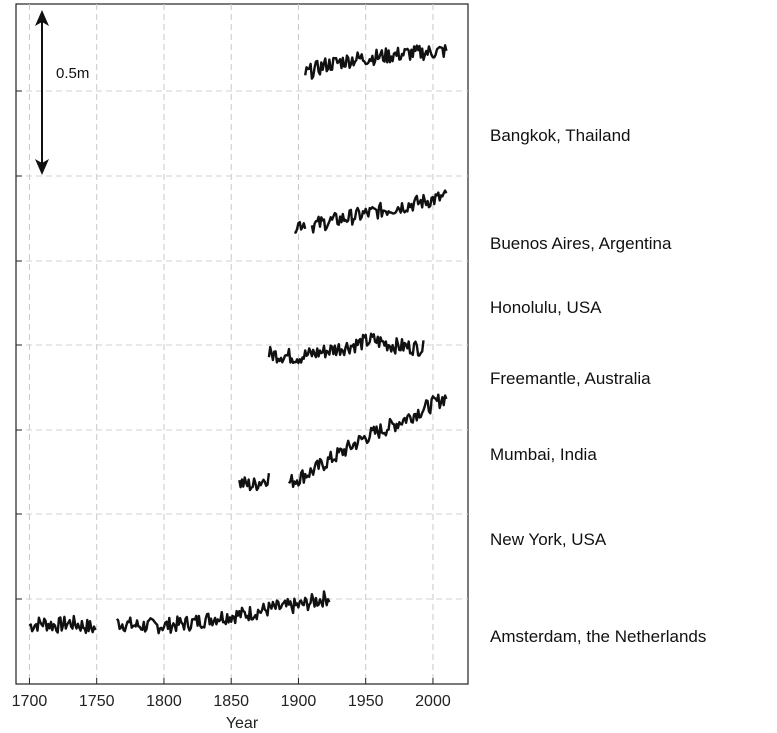  What do you see at coordinates (164, 701) in the screenshot?
I see `x-tick-label: 1800` at bounding box center [164, 701].